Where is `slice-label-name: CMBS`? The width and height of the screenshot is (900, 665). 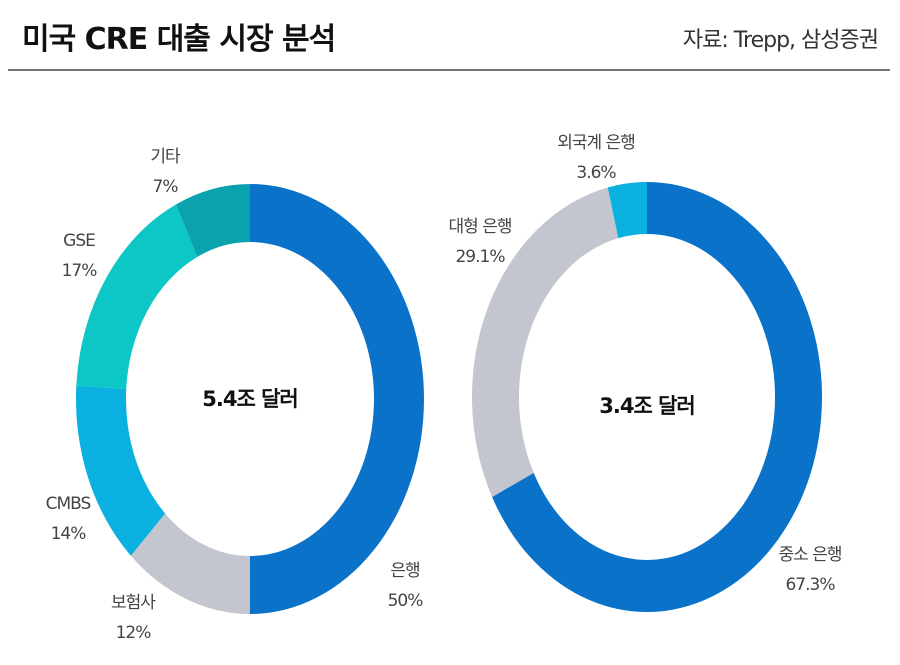 slice-label-name: CMBS is located at coordinates (68, 504).